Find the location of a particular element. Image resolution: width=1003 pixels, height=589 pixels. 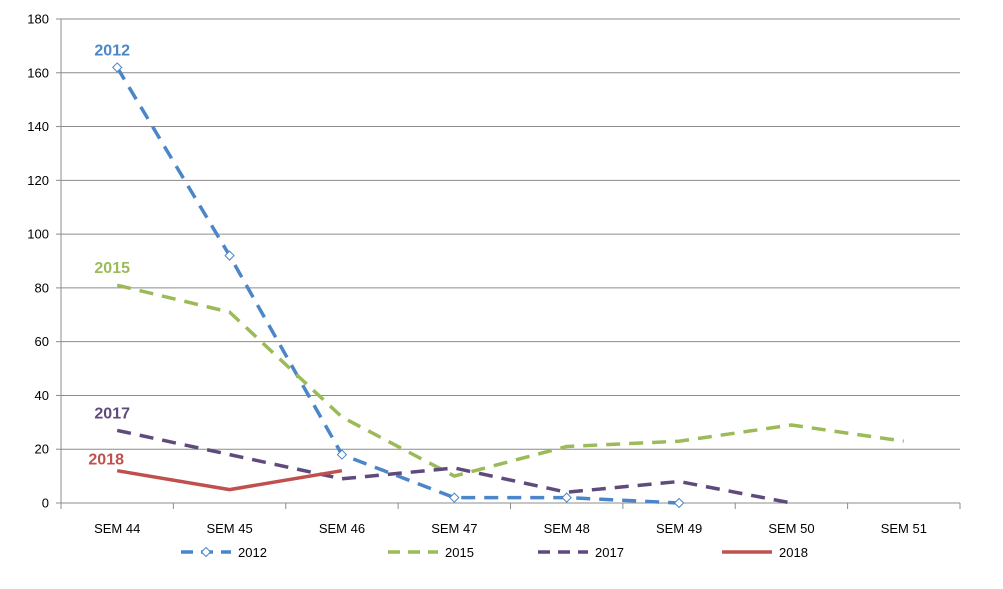

y-tick-label-160: 160 is located at coordinates (38, 72).